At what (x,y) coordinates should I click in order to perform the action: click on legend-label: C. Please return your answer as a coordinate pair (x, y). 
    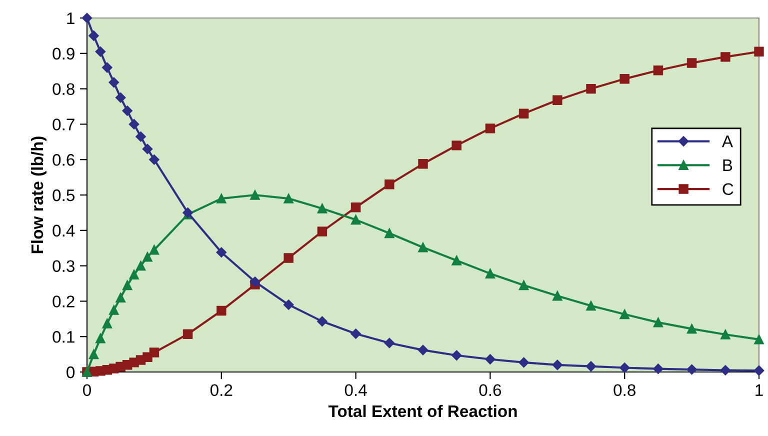
    Looking at the image, I should click on (728, 189).